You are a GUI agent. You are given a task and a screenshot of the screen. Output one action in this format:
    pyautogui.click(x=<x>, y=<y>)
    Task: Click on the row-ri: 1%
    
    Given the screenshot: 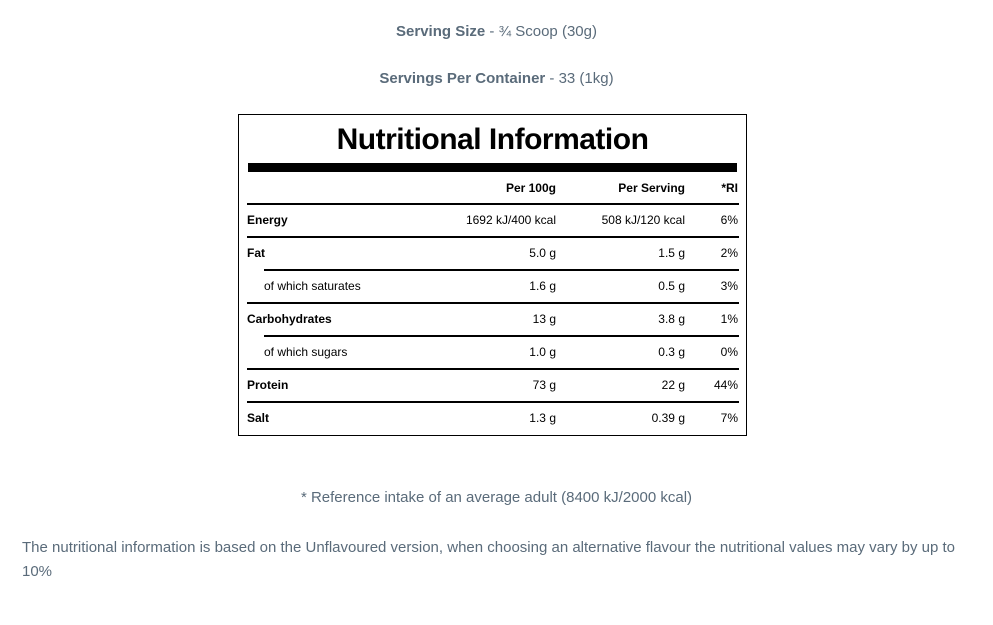 What is the action you would take?
    pyautogui.click(x=729, y=318)
    